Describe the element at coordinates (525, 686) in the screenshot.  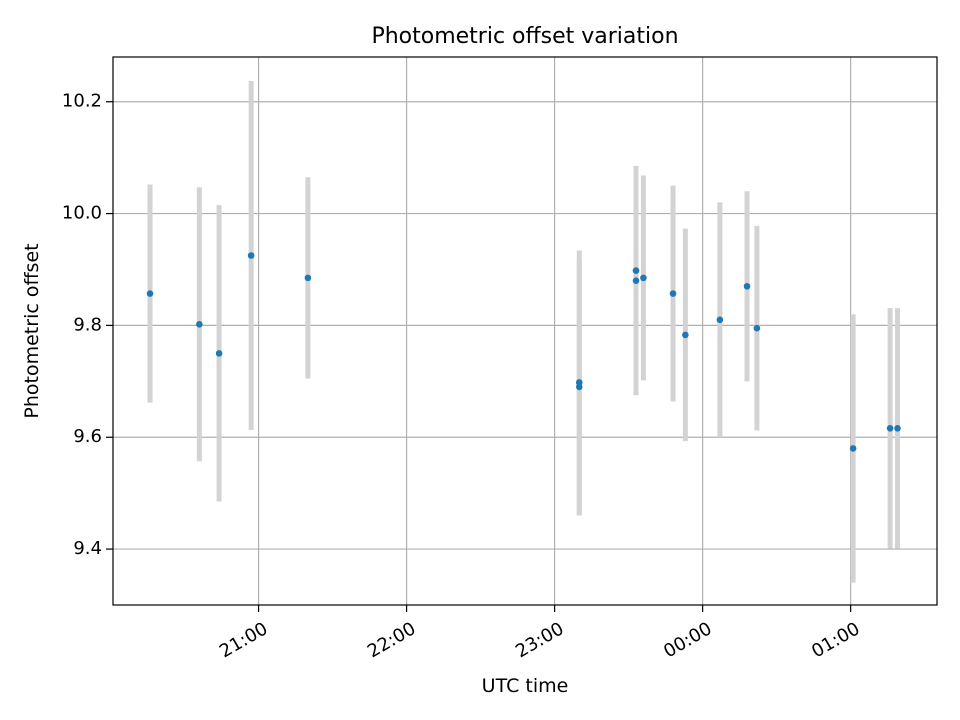
I see `x-axis-label: UTC time` at that location.